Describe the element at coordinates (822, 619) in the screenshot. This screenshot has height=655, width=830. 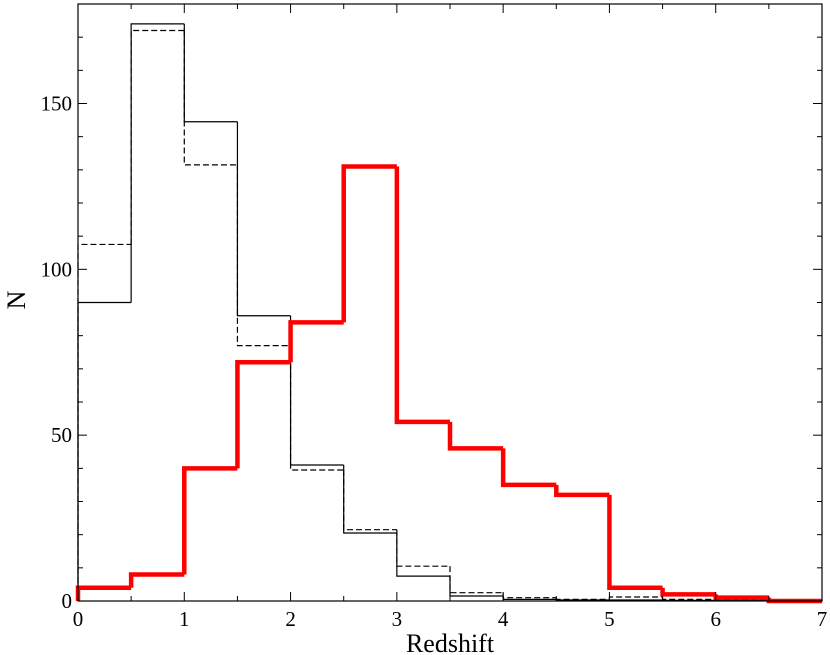
I see `x-tick-label: 7` at that location.